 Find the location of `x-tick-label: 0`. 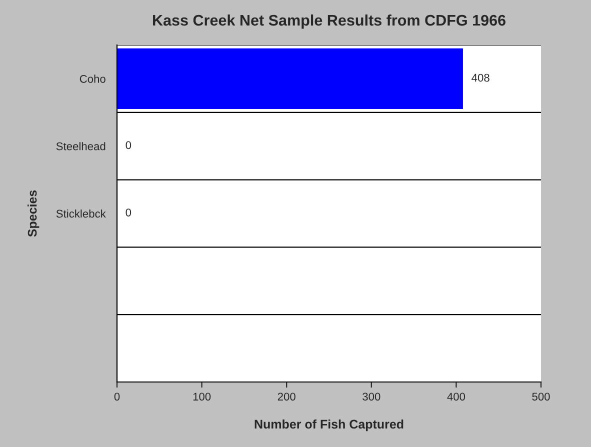

x-tick-label: 0 is located at coordinates (117, 396).